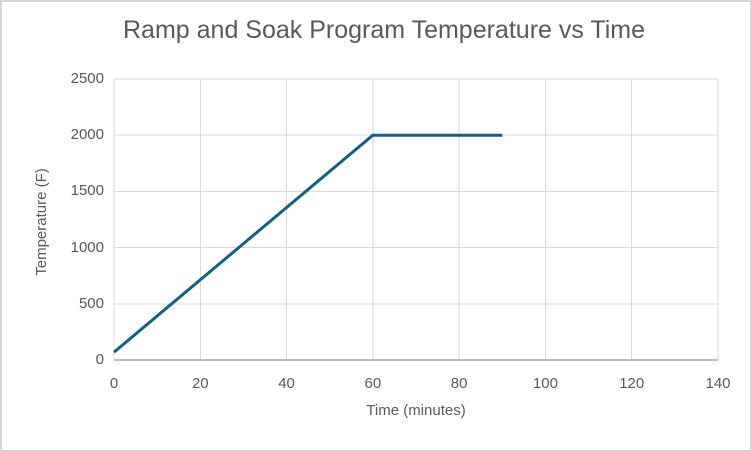 The height and width of the screenshot is (452, 752). Describe the element at coordinates (632, 383) in the screenshot. I see `x-tick-label-120: 120` at that location.